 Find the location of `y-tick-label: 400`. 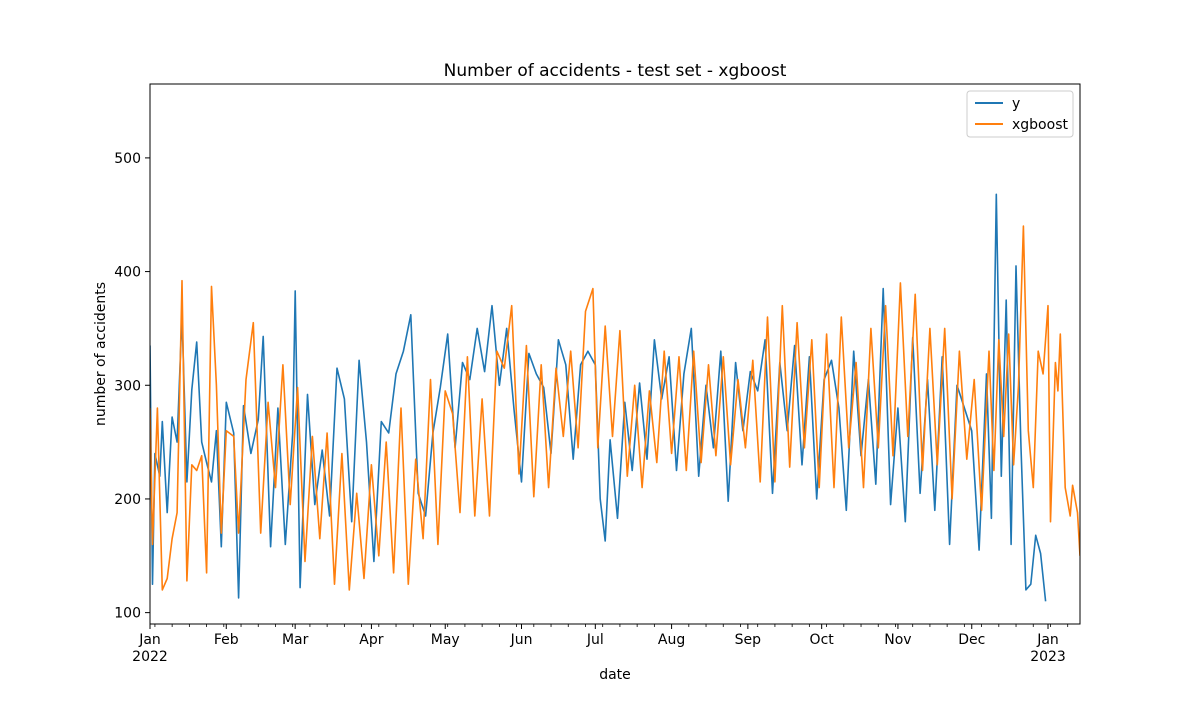

y-tick-label: 400 is located at coordinates (127, 273).